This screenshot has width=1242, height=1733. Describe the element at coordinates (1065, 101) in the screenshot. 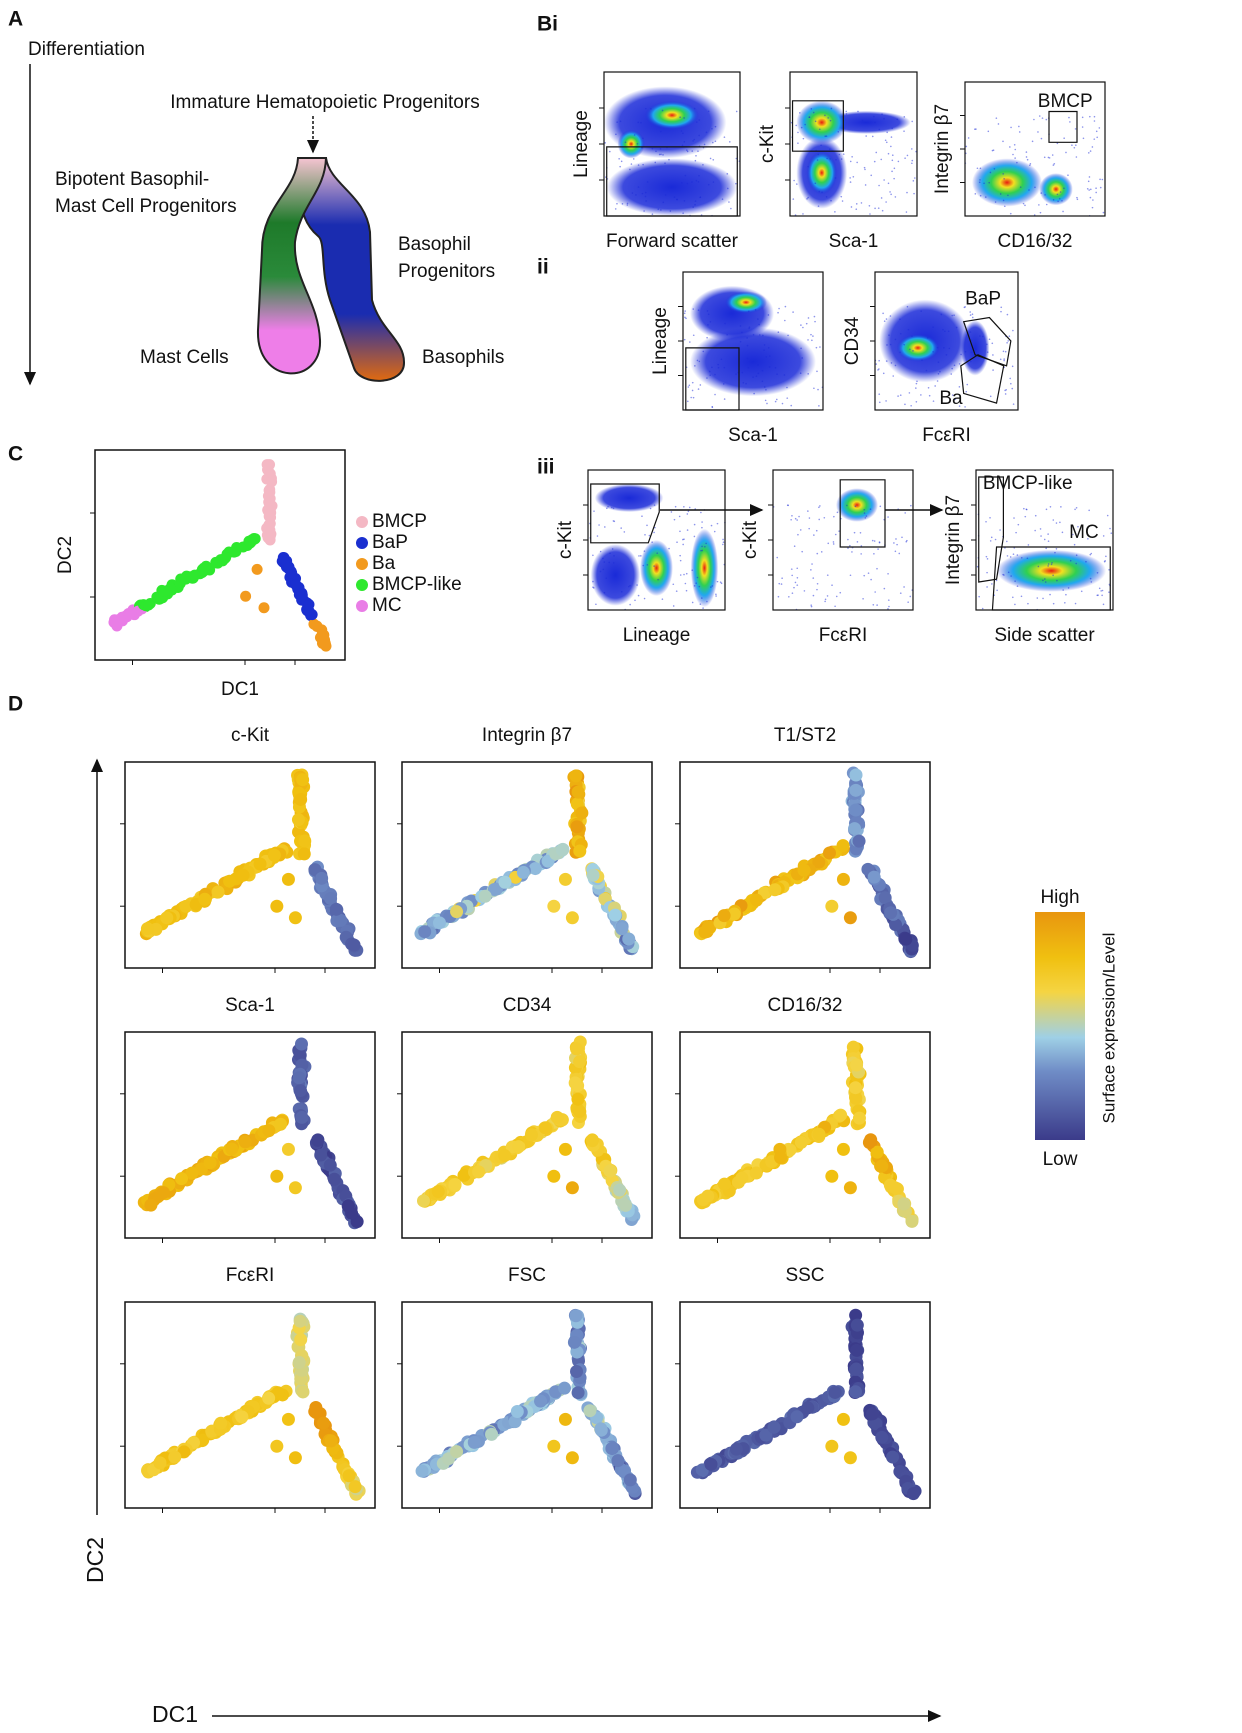

I see `gate-label: BMCP` at that location.